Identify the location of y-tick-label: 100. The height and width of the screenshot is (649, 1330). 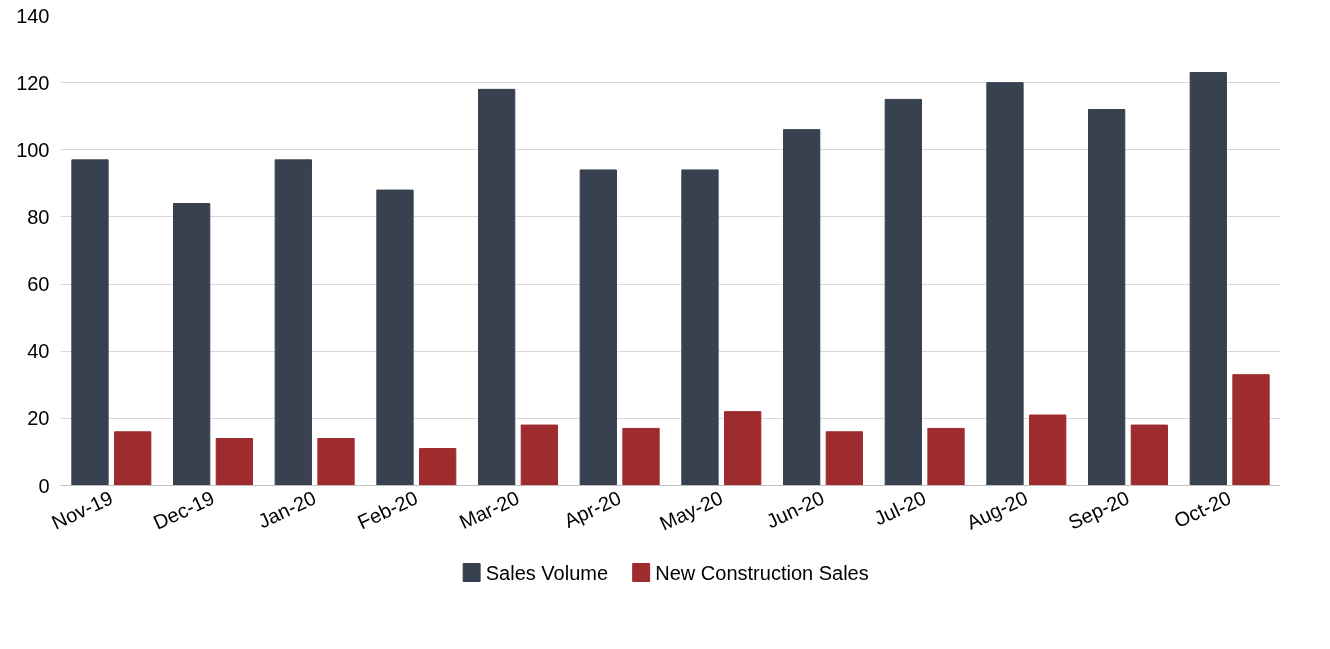
(33, 149).